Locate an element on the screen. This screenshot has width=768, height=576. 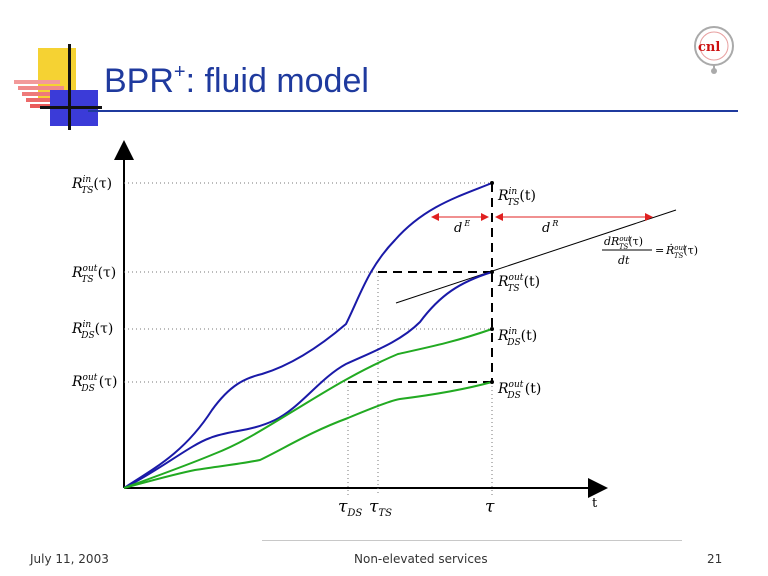
tick-tau-ds: τDS is located at coordinates (350, 508).